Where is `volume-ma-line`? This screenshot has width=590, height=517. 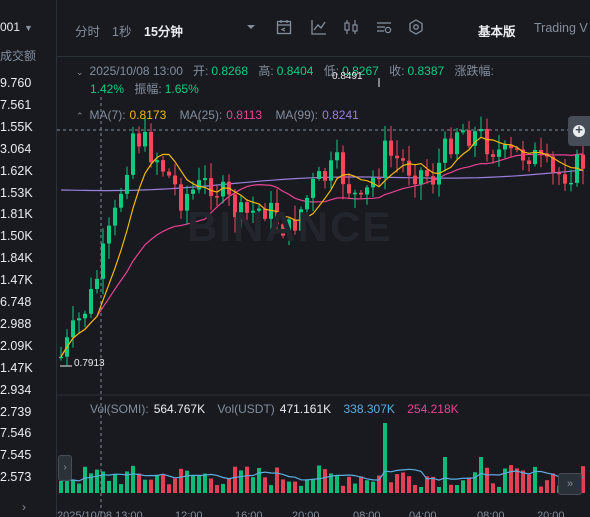
volume-ma-line is located at coordinates (322, 475).